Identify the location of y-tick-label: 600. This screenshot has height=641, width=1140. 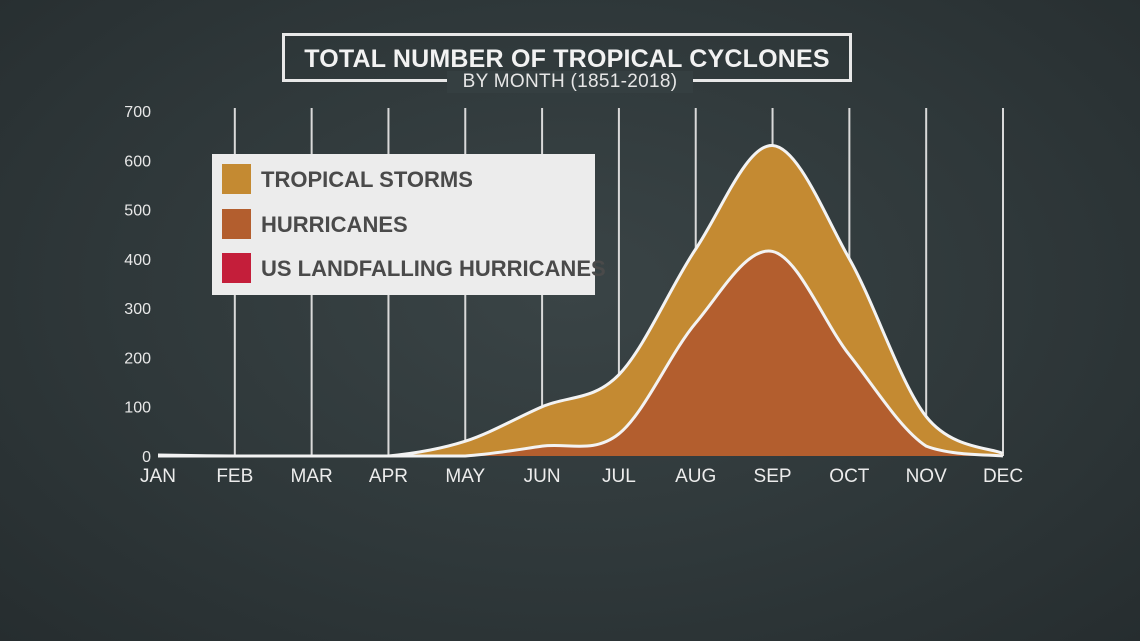
(137, 161).